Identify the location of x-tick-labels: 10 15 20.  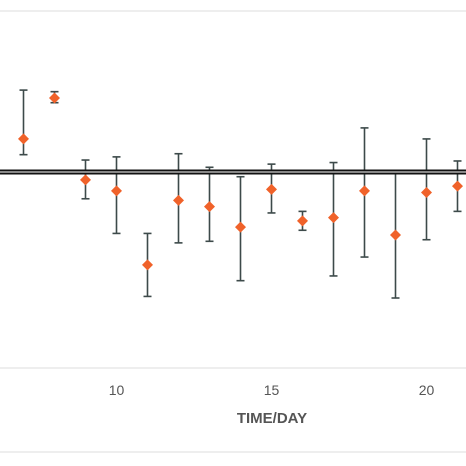
(272, 390).